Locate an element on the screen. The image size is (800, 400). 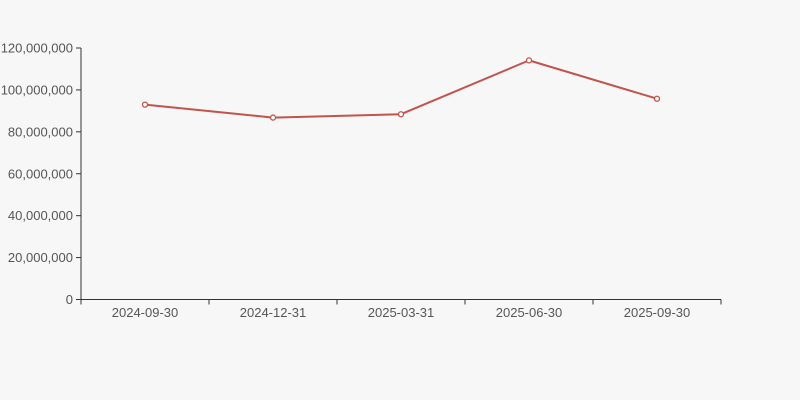
x-axis-tick-label: 2024-09-30 is located at coordinates (145, 312).